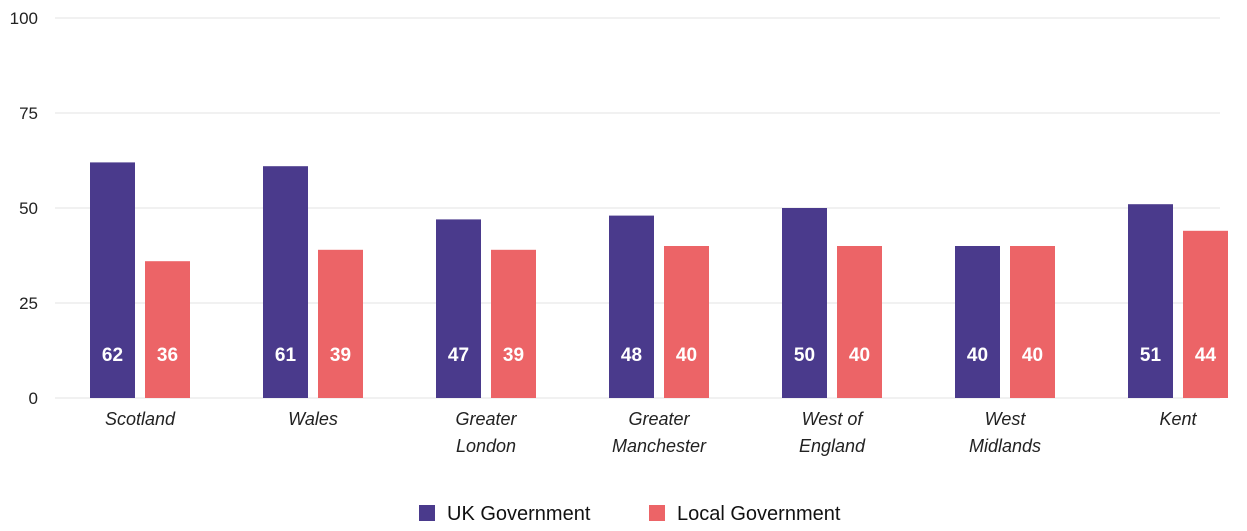 This screenshot has height=531, width=1247. Describe the element at coordinates (1206, 355) in the screenshot. I see `bar-value-label: 44` at that location.